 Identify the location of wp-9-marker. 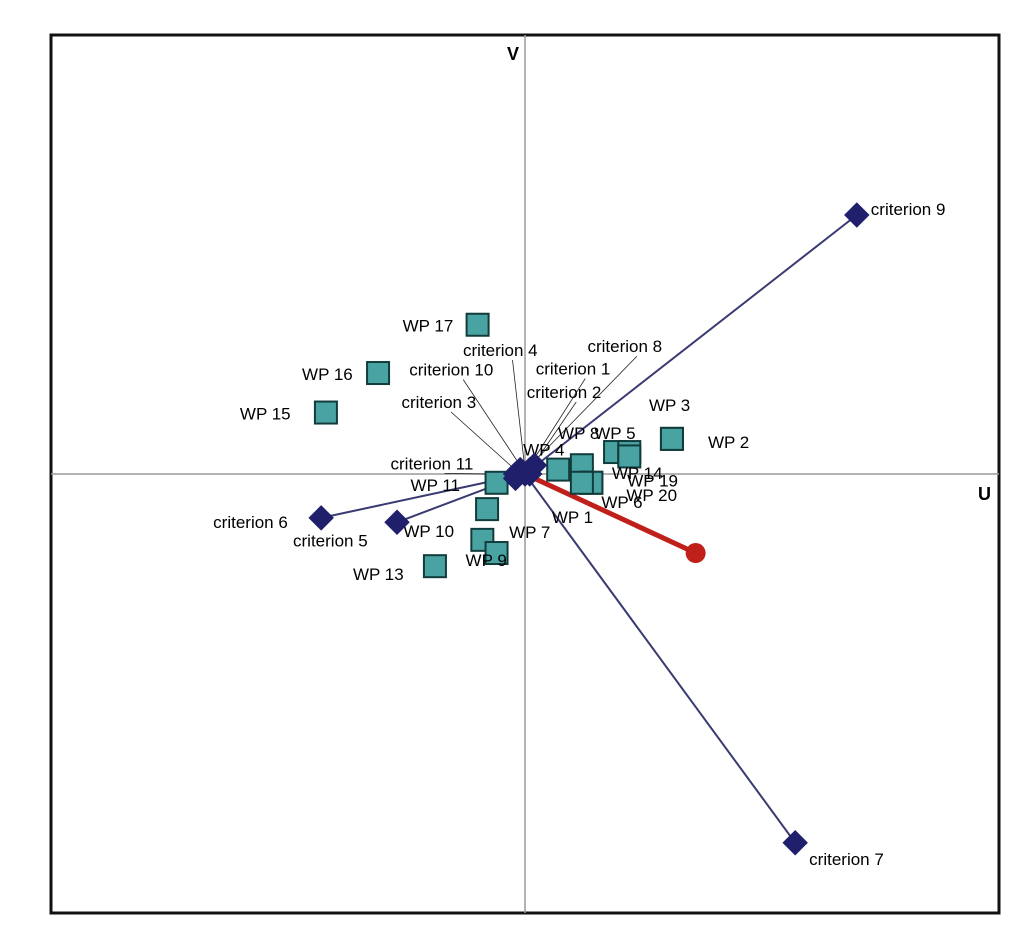
(496, 553).